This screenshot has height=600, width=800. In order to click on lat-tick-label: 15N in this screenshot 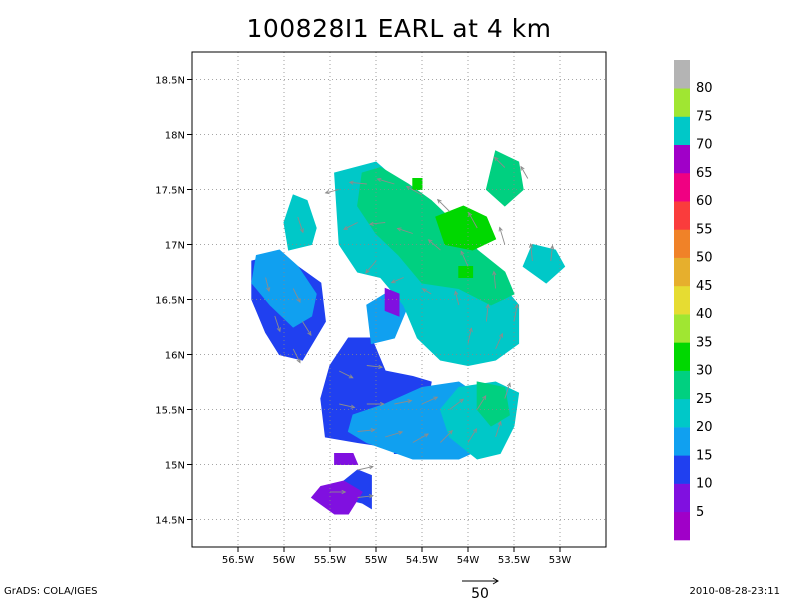, I will do `click(175, 466)`.